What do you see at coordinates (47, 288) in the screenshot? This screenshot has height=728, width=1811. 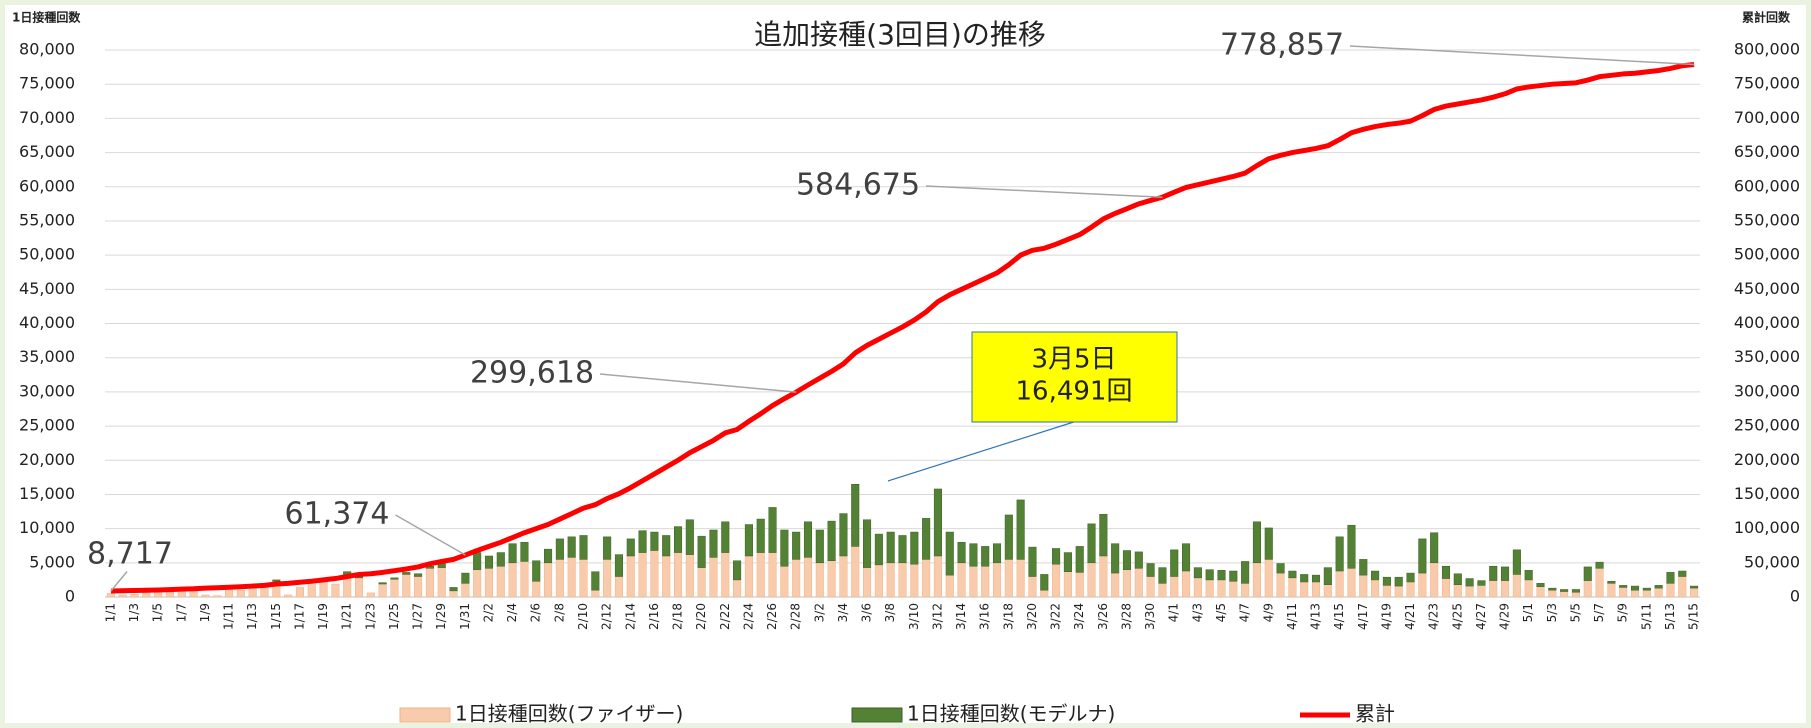 I see `y-tick-label: 45,000` at bounding box center [47, 288].